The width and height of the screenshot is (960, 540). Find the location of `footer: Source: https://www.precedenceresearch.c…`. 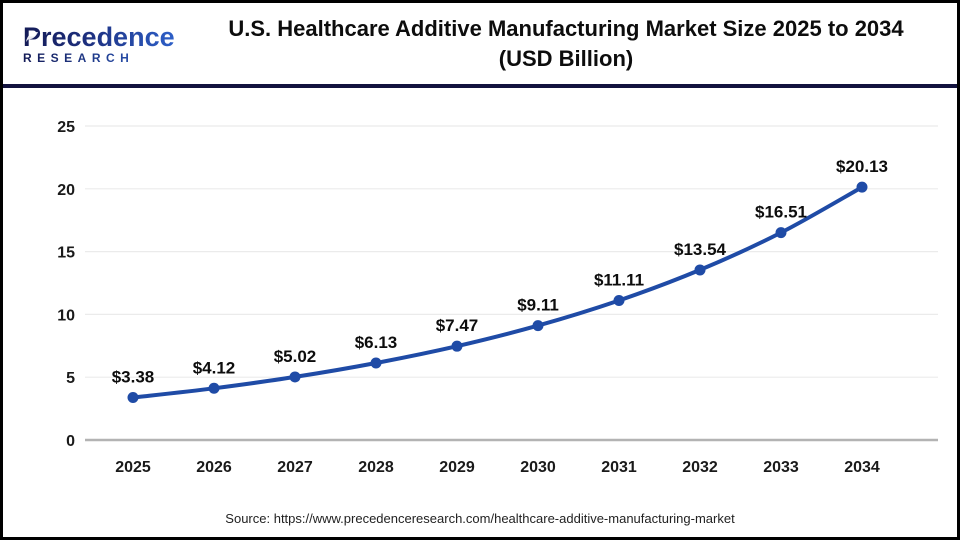

footer: Source: https://www.precedenceresearch.c… is located at coordinates (480, 519).